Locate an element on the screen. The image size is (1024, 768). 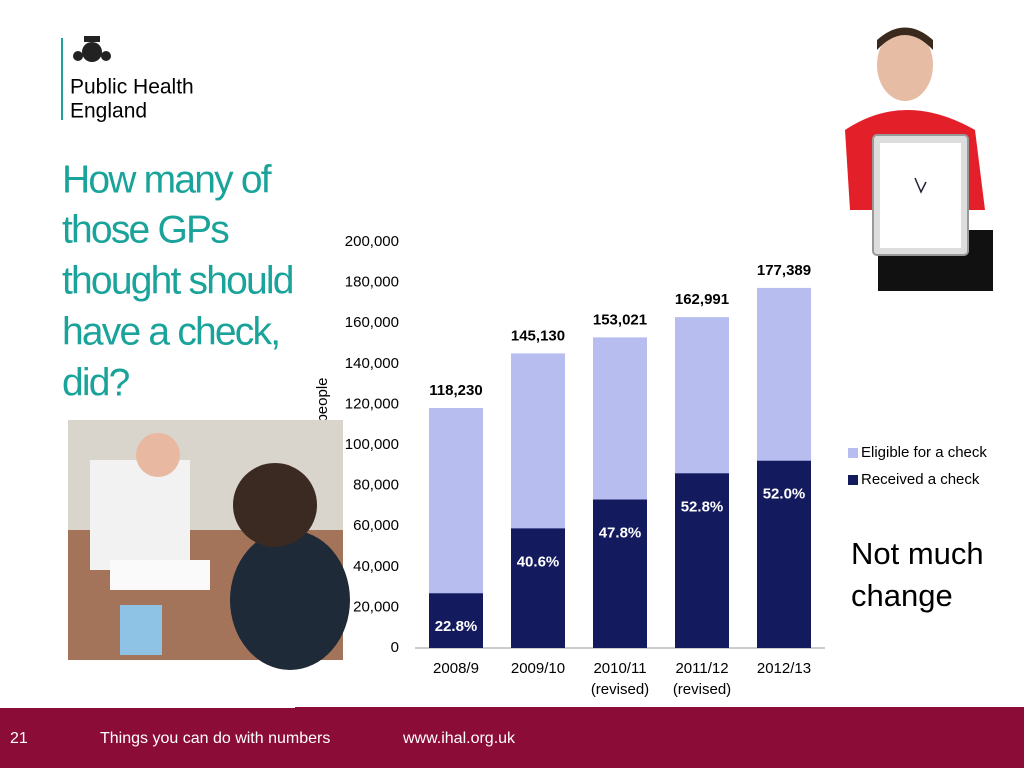
value-label: 162,991 is located at coordinates (702, 299).